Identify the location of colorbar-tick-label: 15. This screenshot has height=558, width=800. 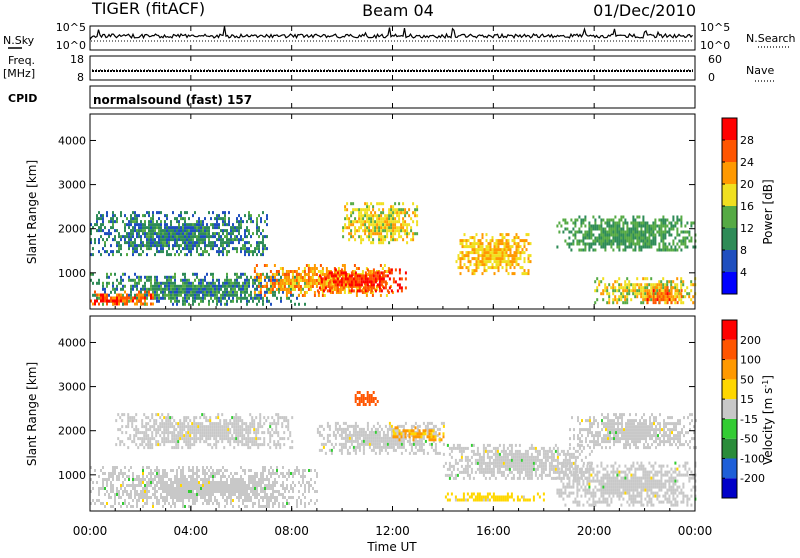
(747, 399).